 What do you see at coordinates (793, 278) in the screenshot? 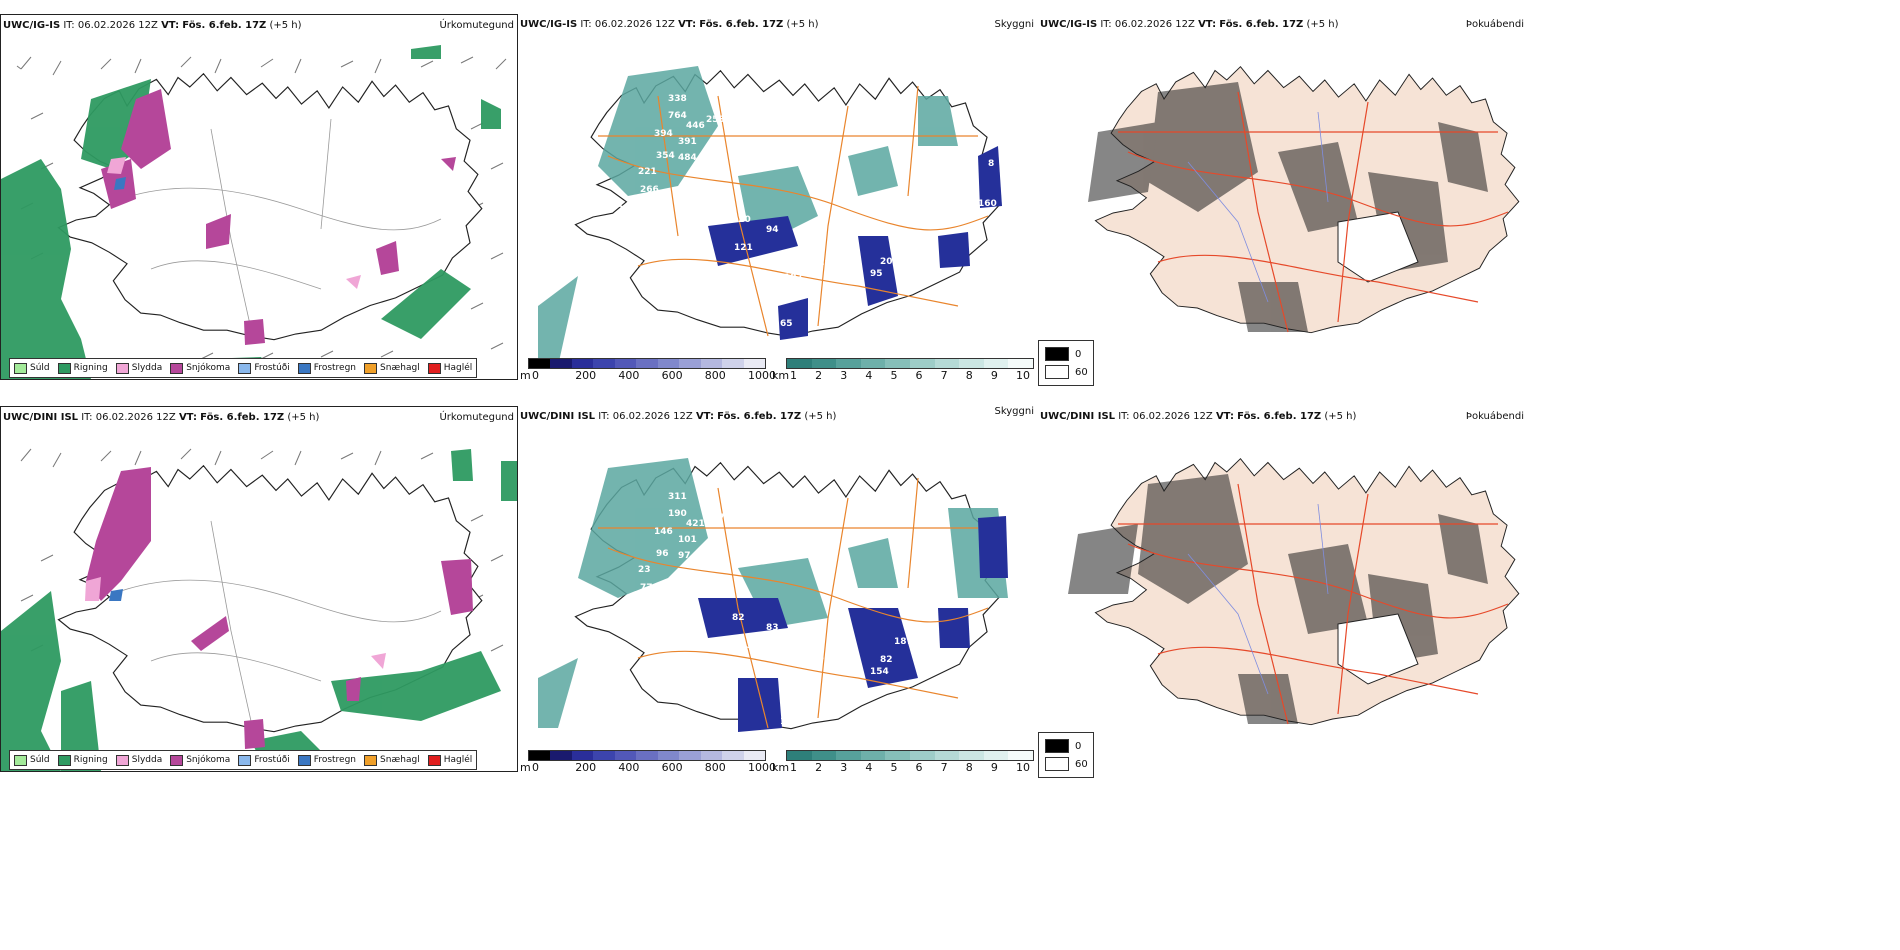
I see `cloud-base-label: 187` at bounding box center [793, 278].